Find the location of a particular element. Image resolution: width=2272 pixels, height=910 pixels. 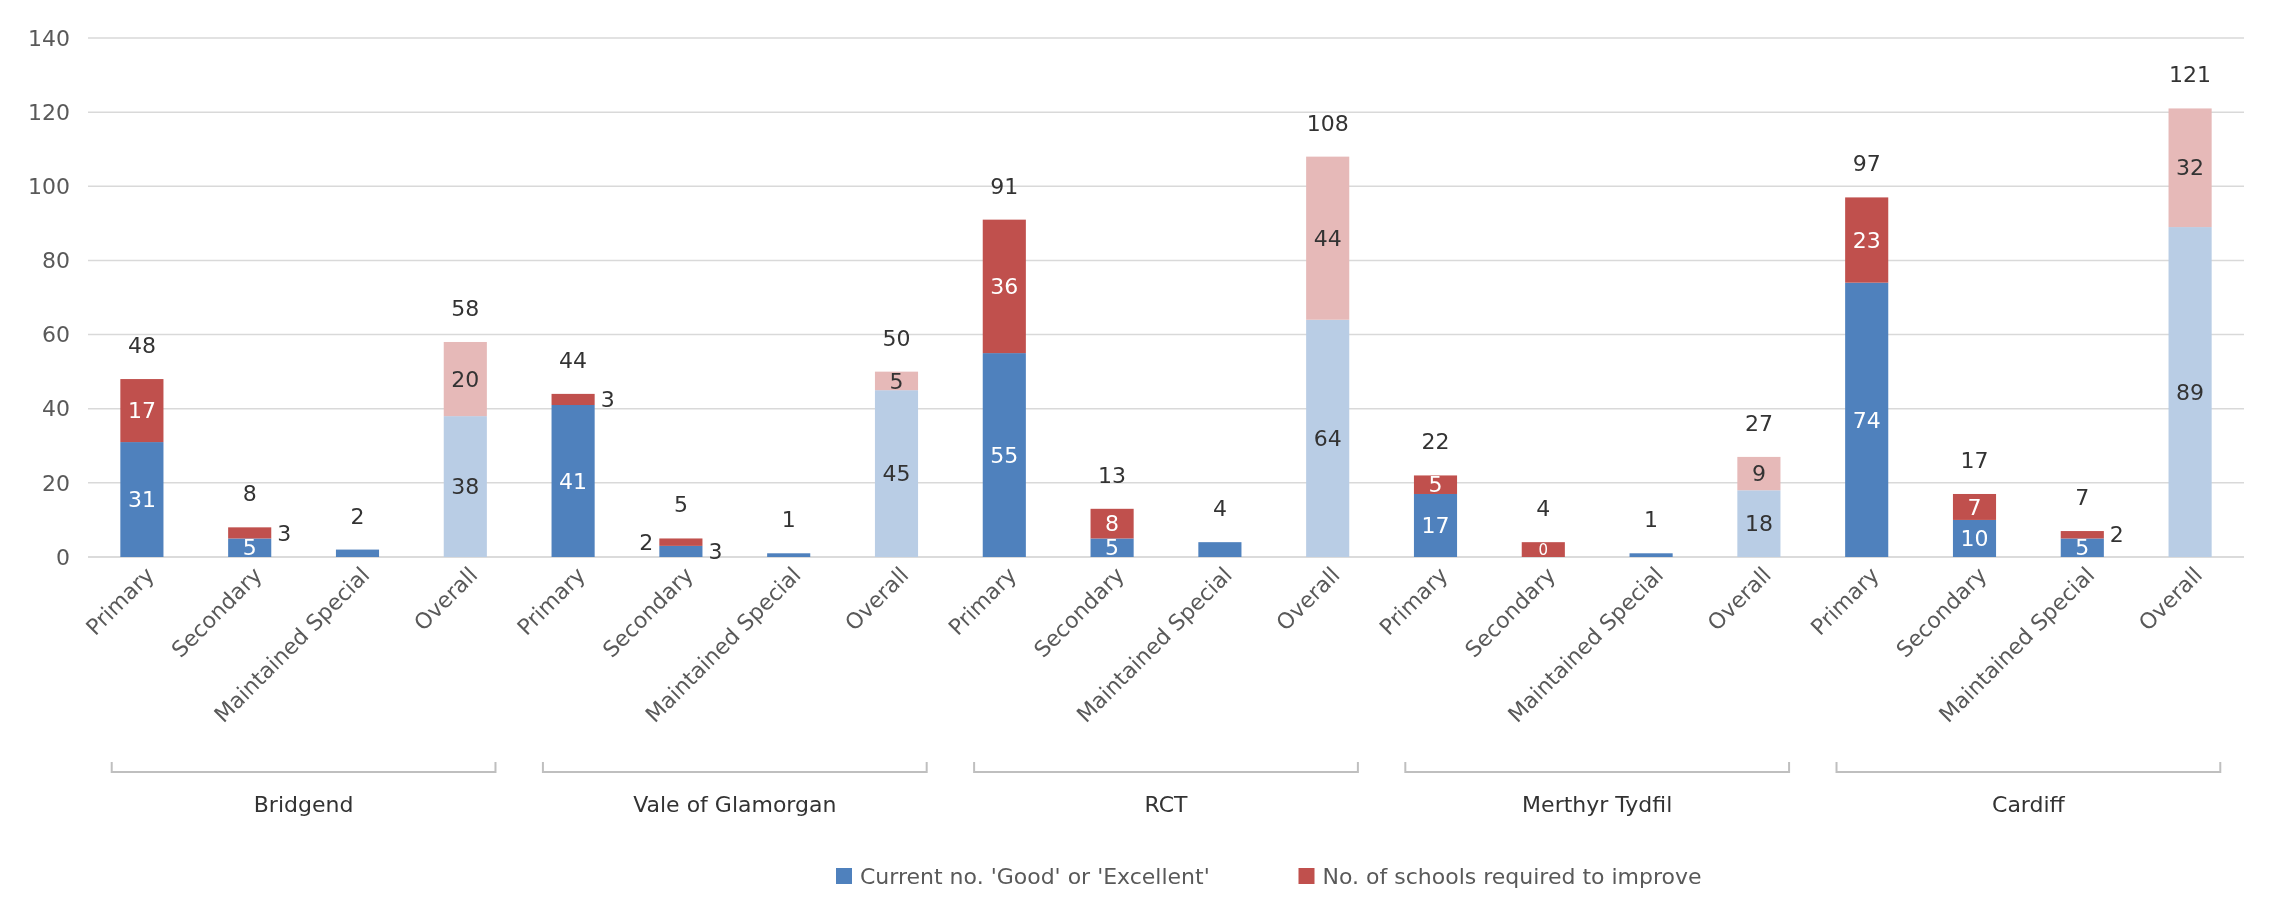

total-label: 17 is located at coordinates (1974, 460).